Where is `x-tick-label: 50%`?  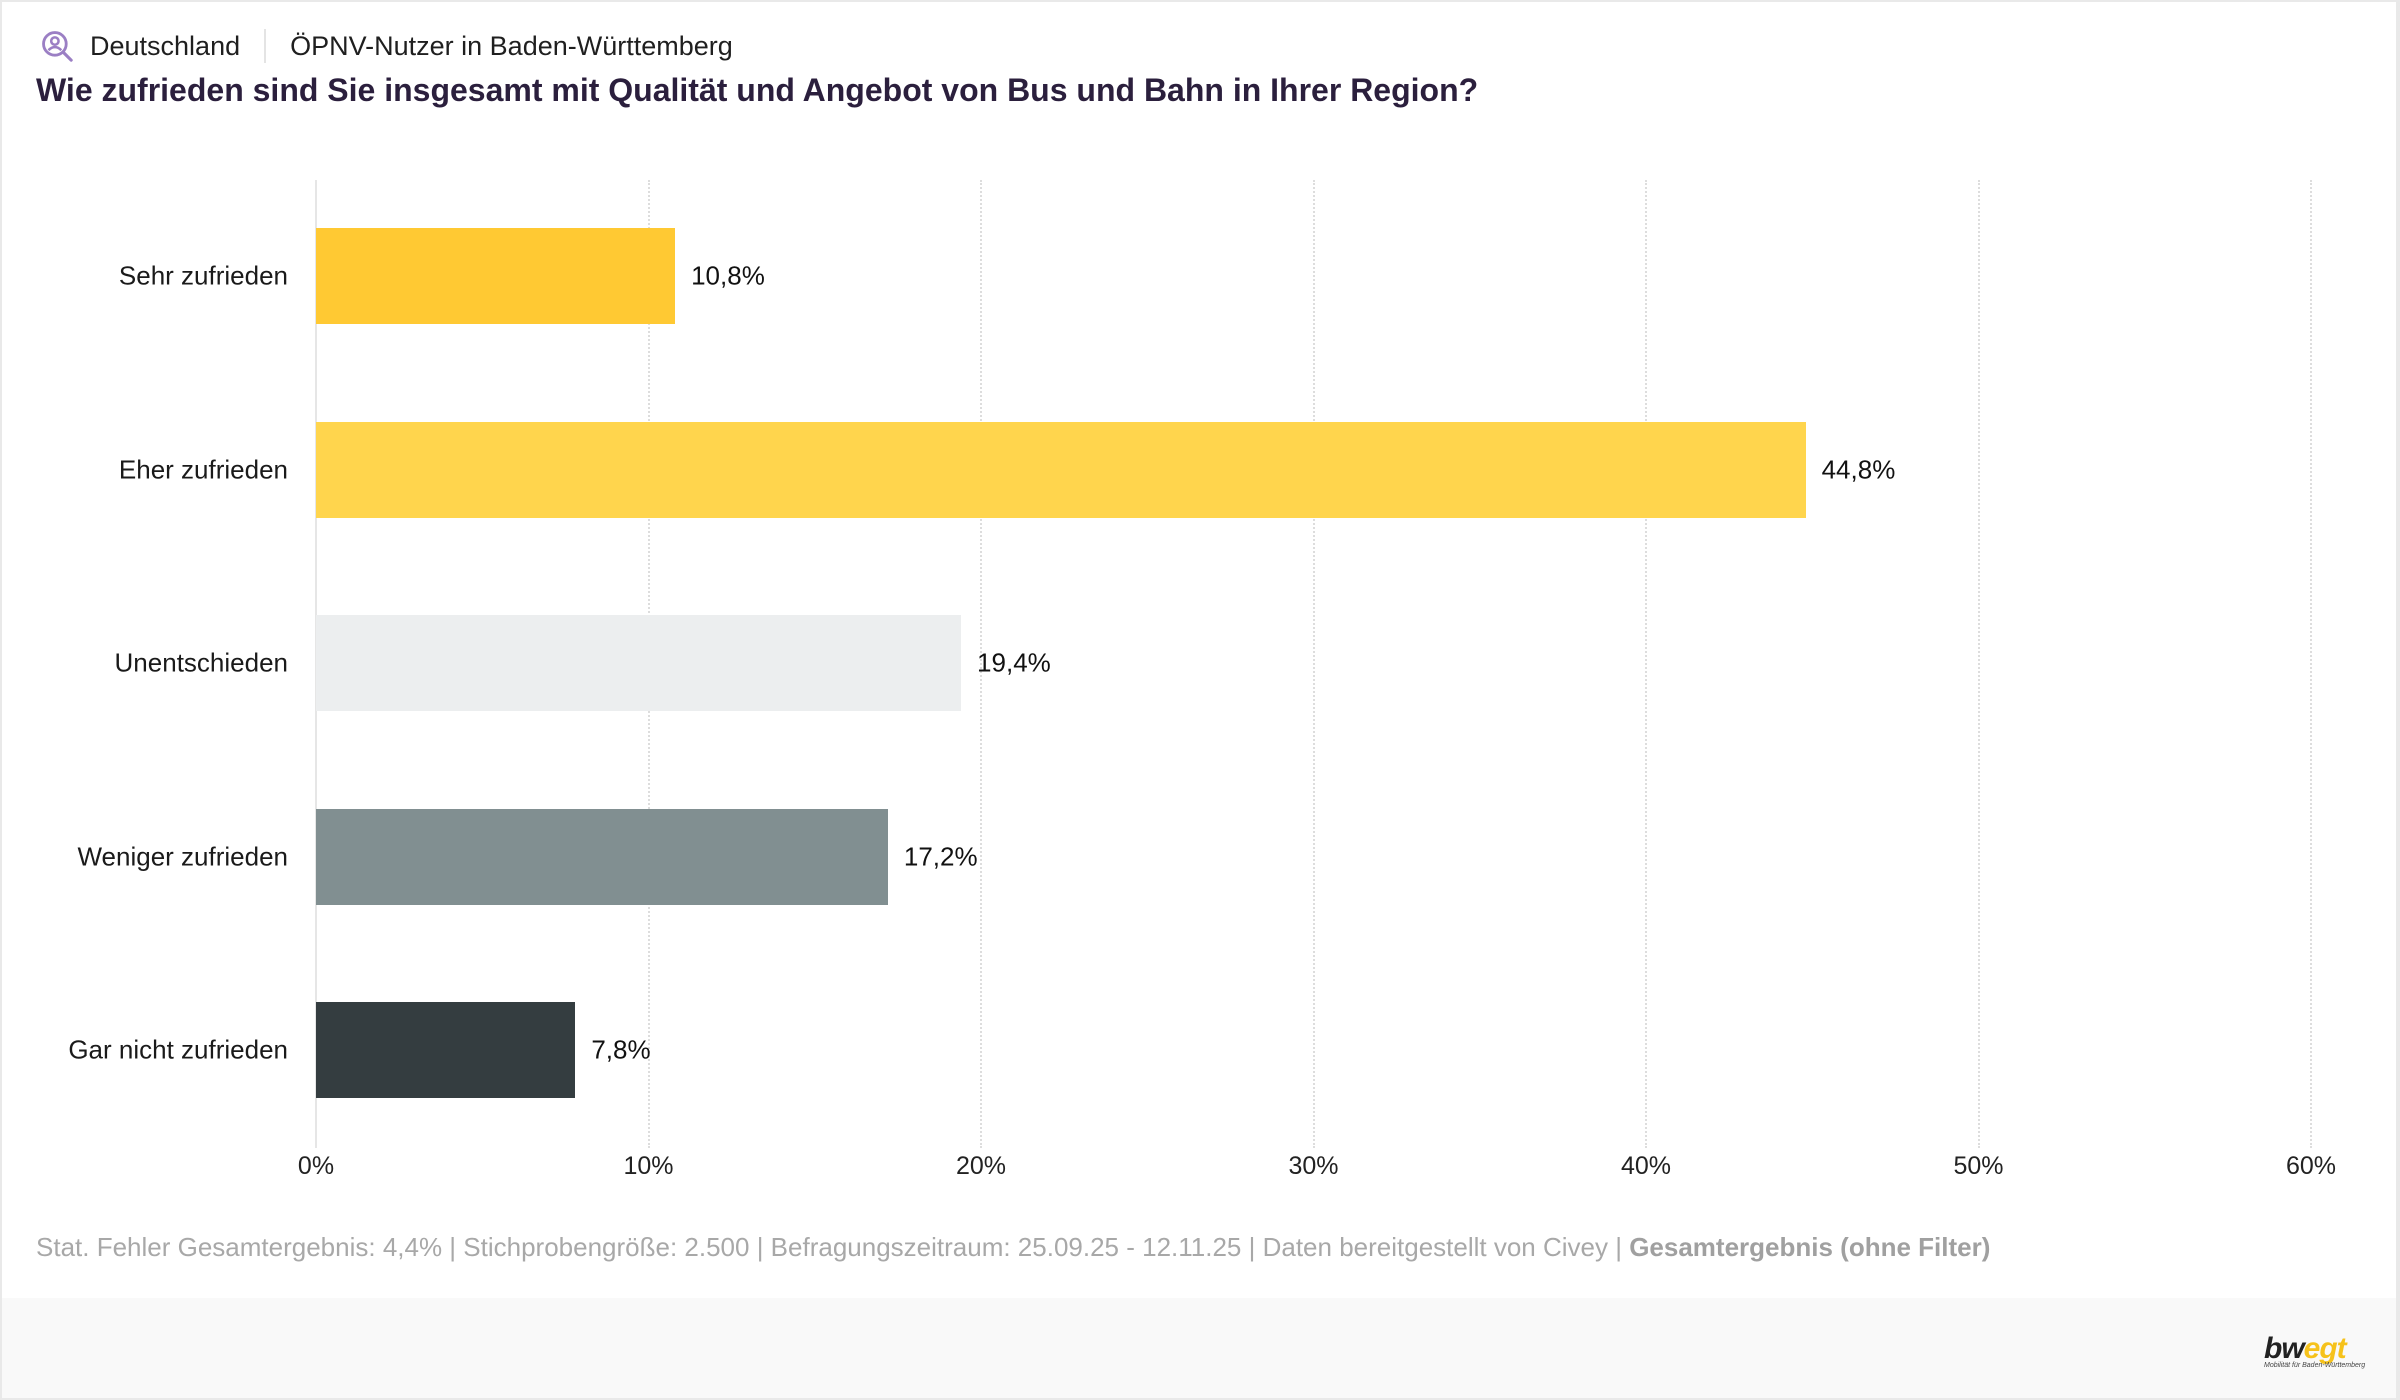
x-tick-label: 50% is located at coordinates (1978, 1166).